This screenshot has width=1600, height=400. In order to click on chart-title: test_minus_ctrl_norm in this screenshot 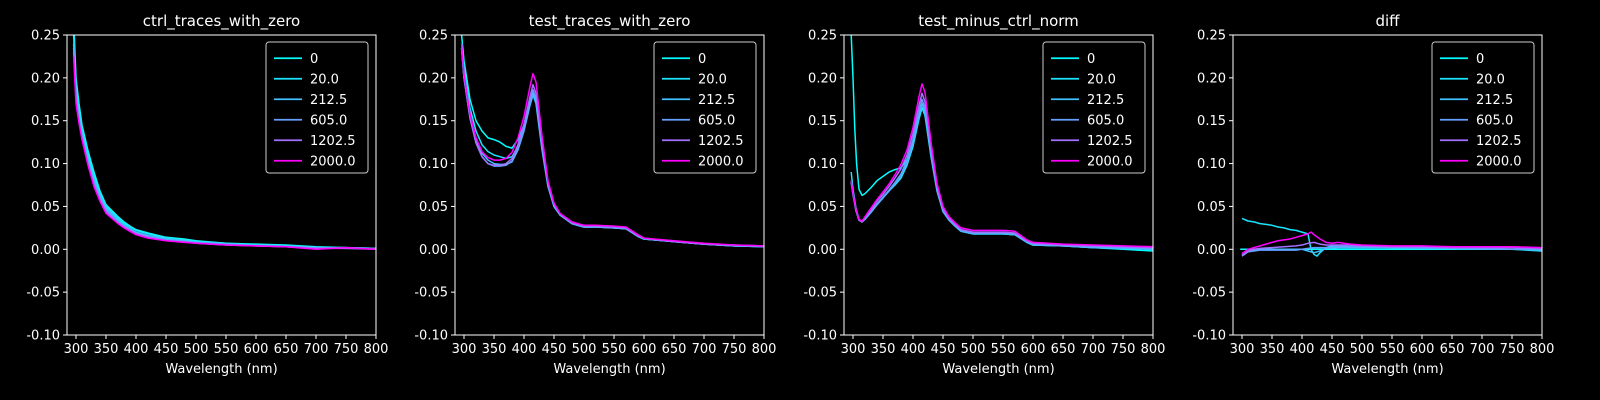, I will do `click(998, 21)`.